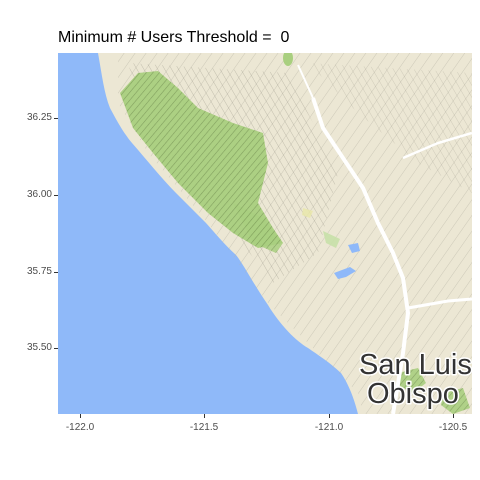 The width and height of the screenshot is (480, 480). What do you see at coordinates (39, 194) in the screenshot?
I see `y-tick-label: 36.00` at bounding box center [39, 194].